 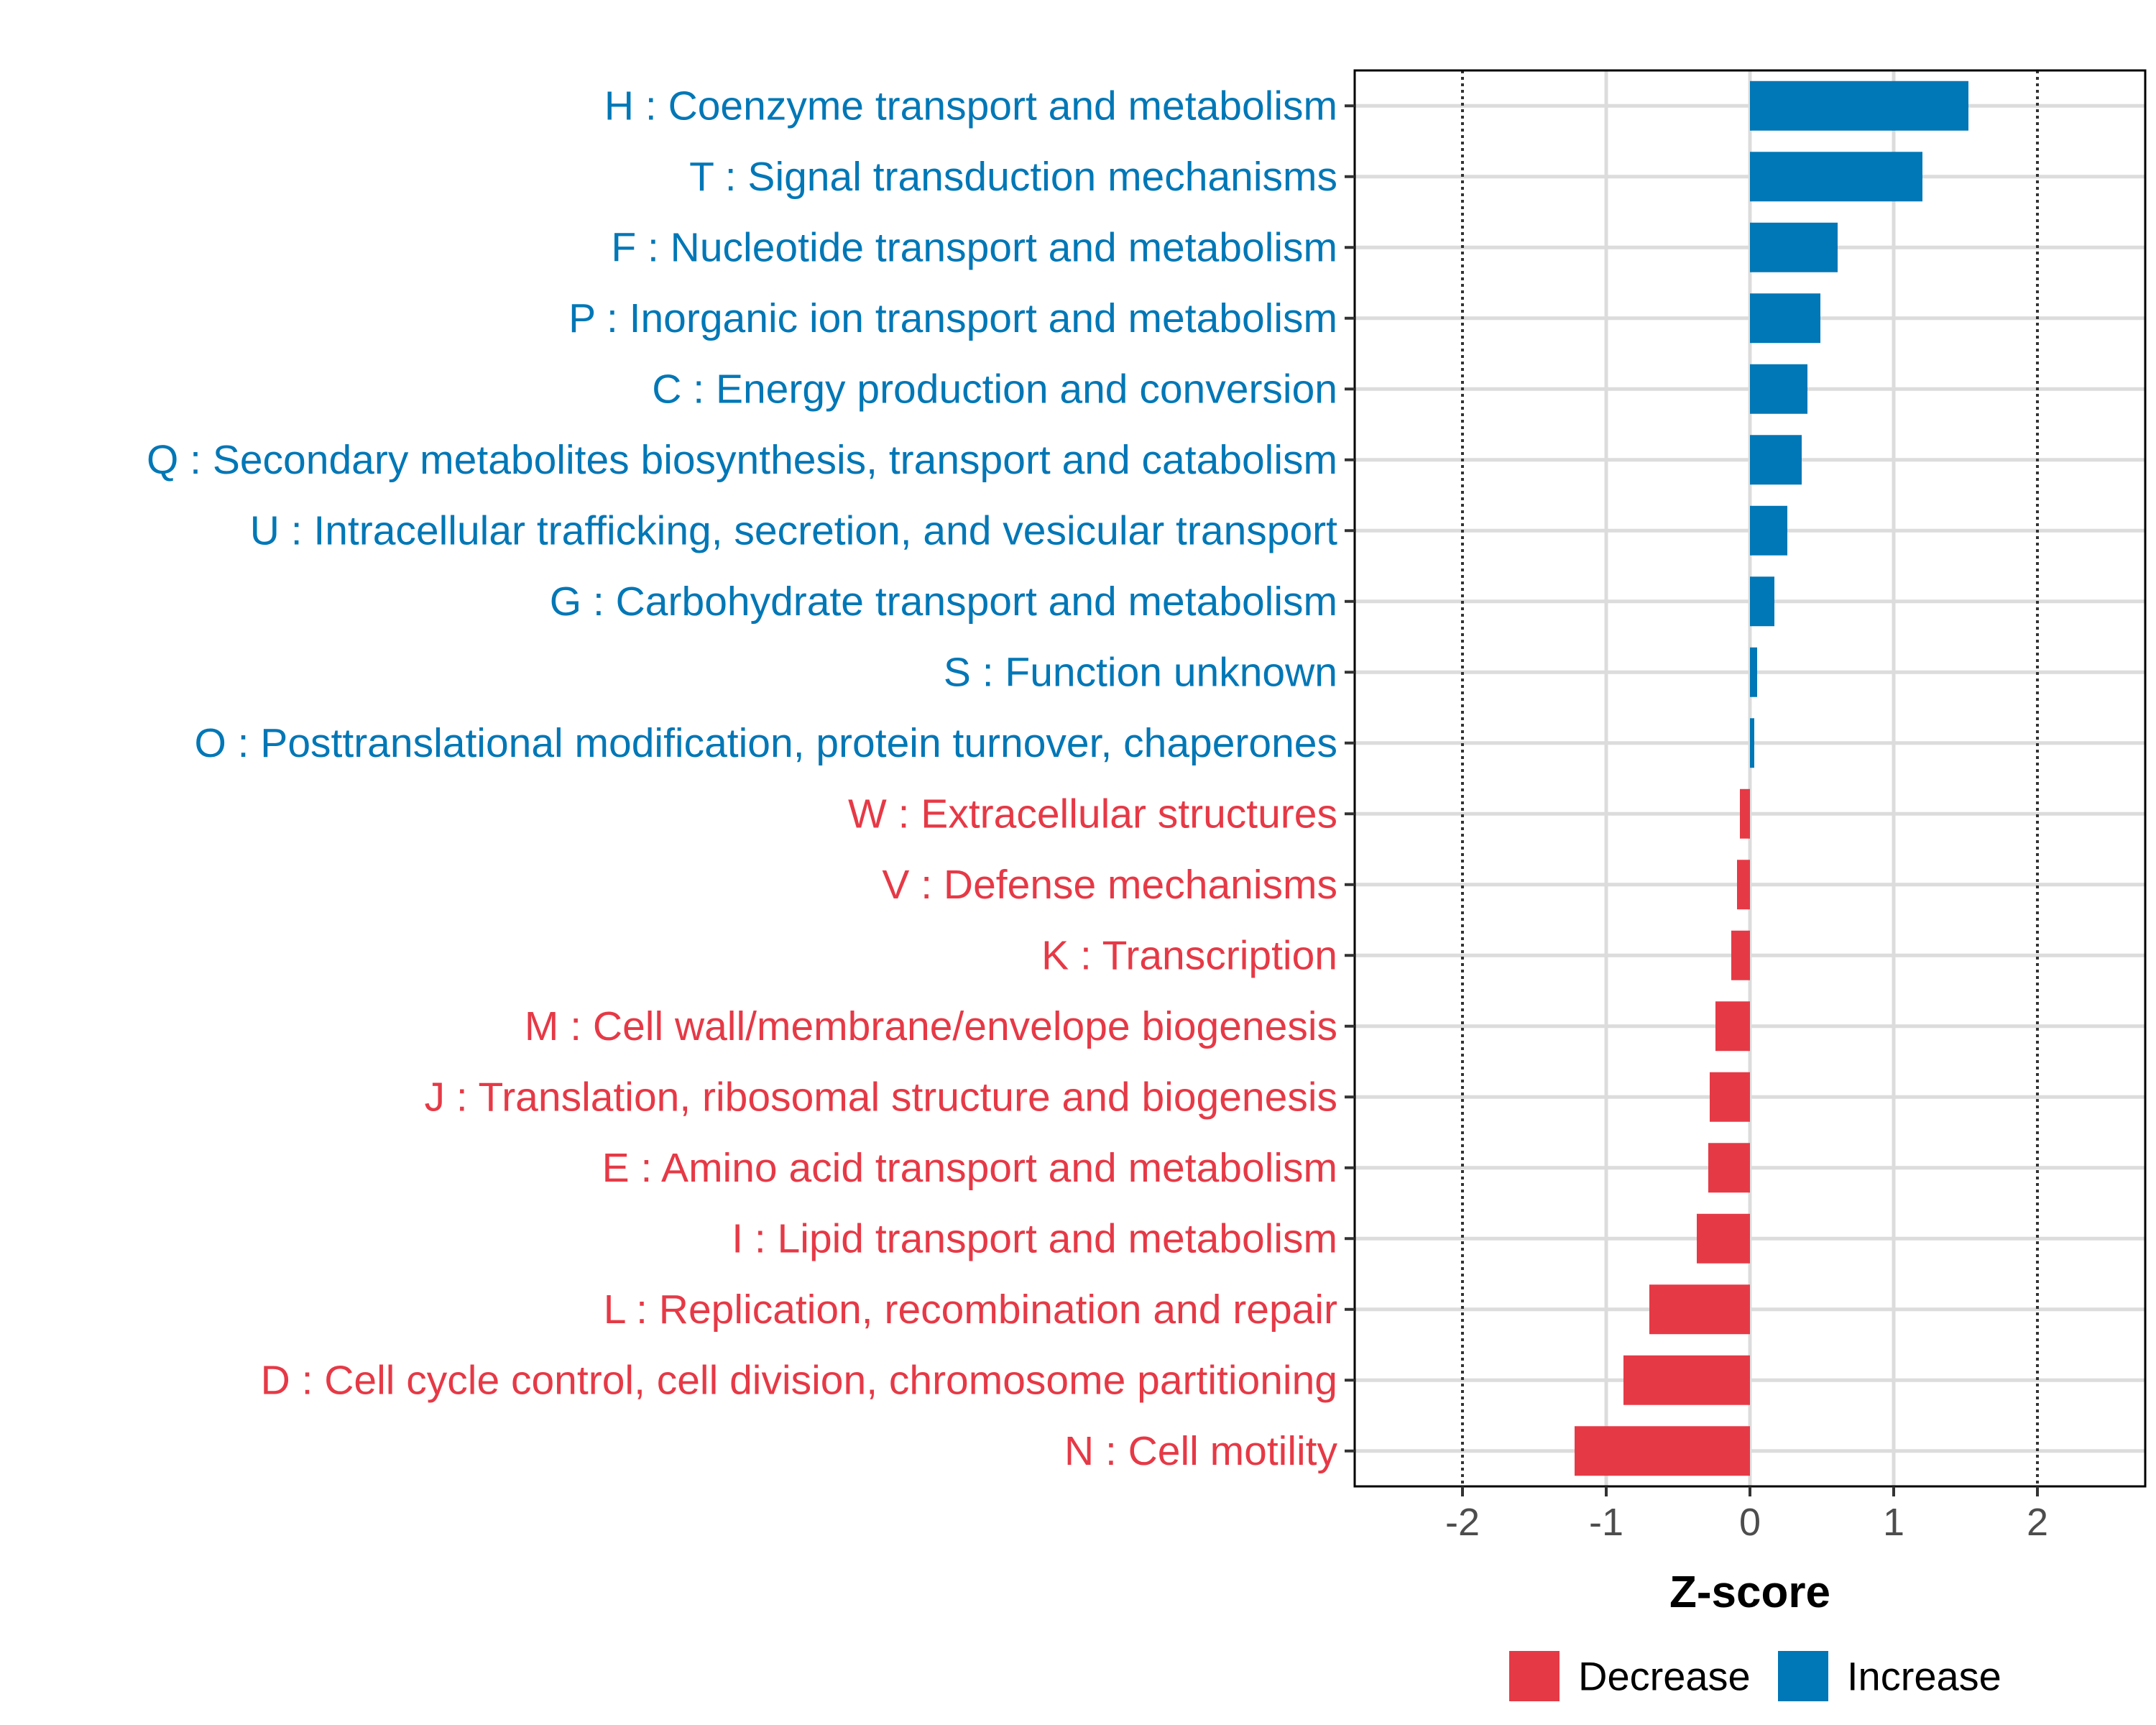 I want to click on y-tick-label: E : Amino acid transport and metabolism, so click(x=970, y=1168).